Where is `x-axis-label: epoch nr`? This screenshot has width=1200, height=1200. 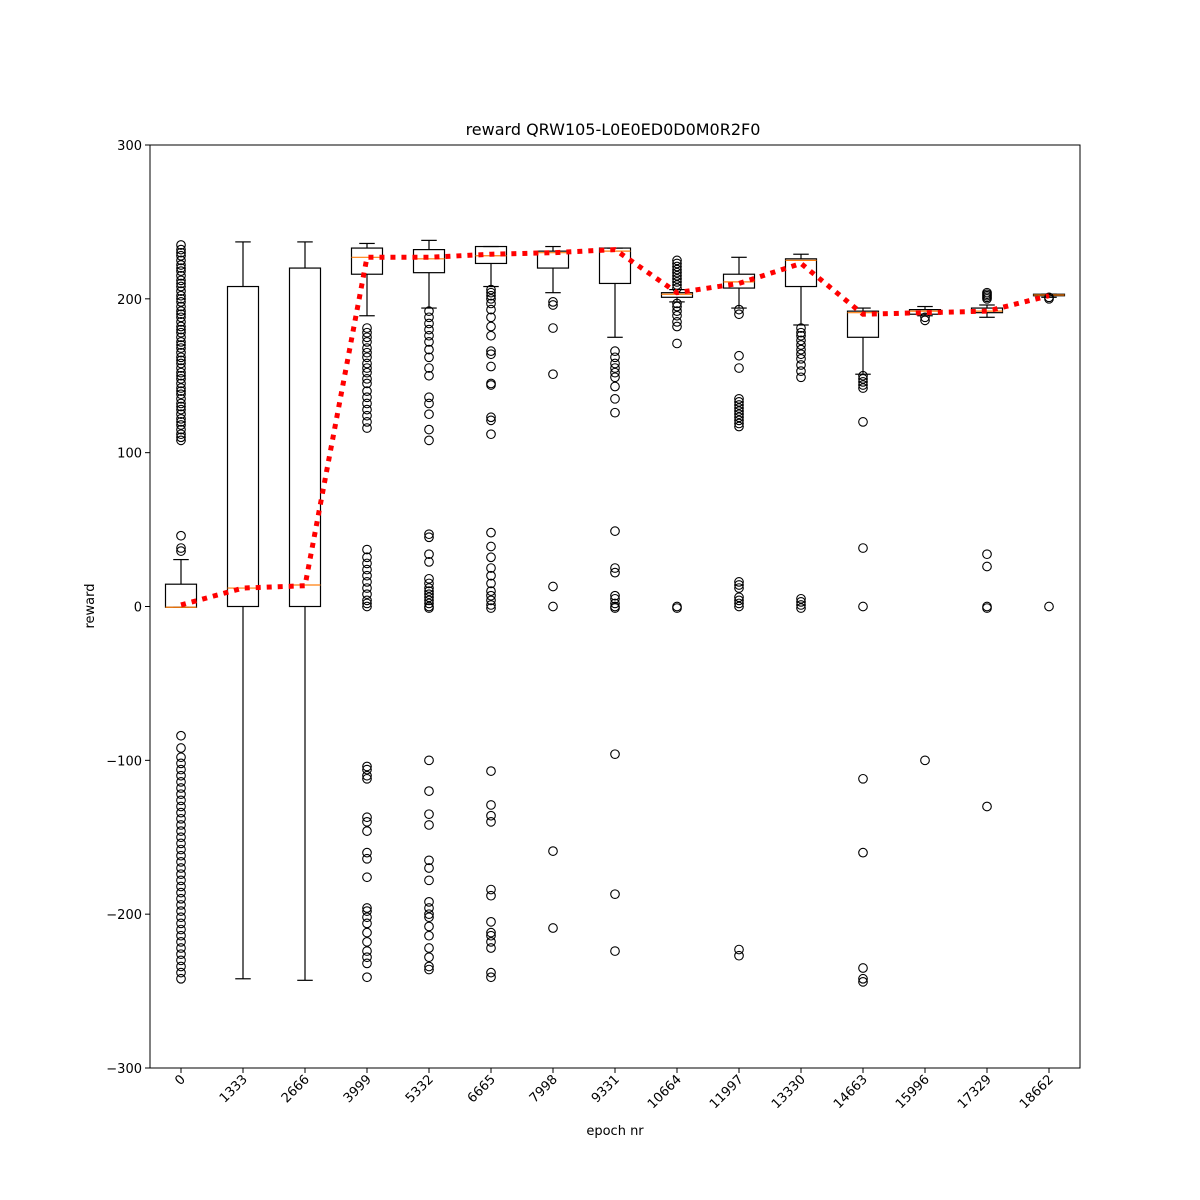
x-axis-label: epoch nr is located at coordinates (615, 1131).